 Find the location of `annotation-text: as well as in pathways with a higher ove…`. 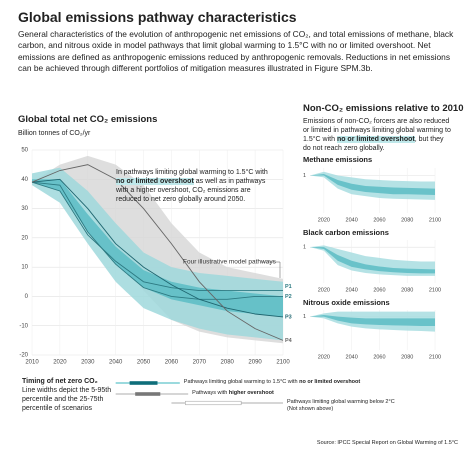

annotation-text: as well as in pathways with a higher ove… is located at coordinates (191, 191).